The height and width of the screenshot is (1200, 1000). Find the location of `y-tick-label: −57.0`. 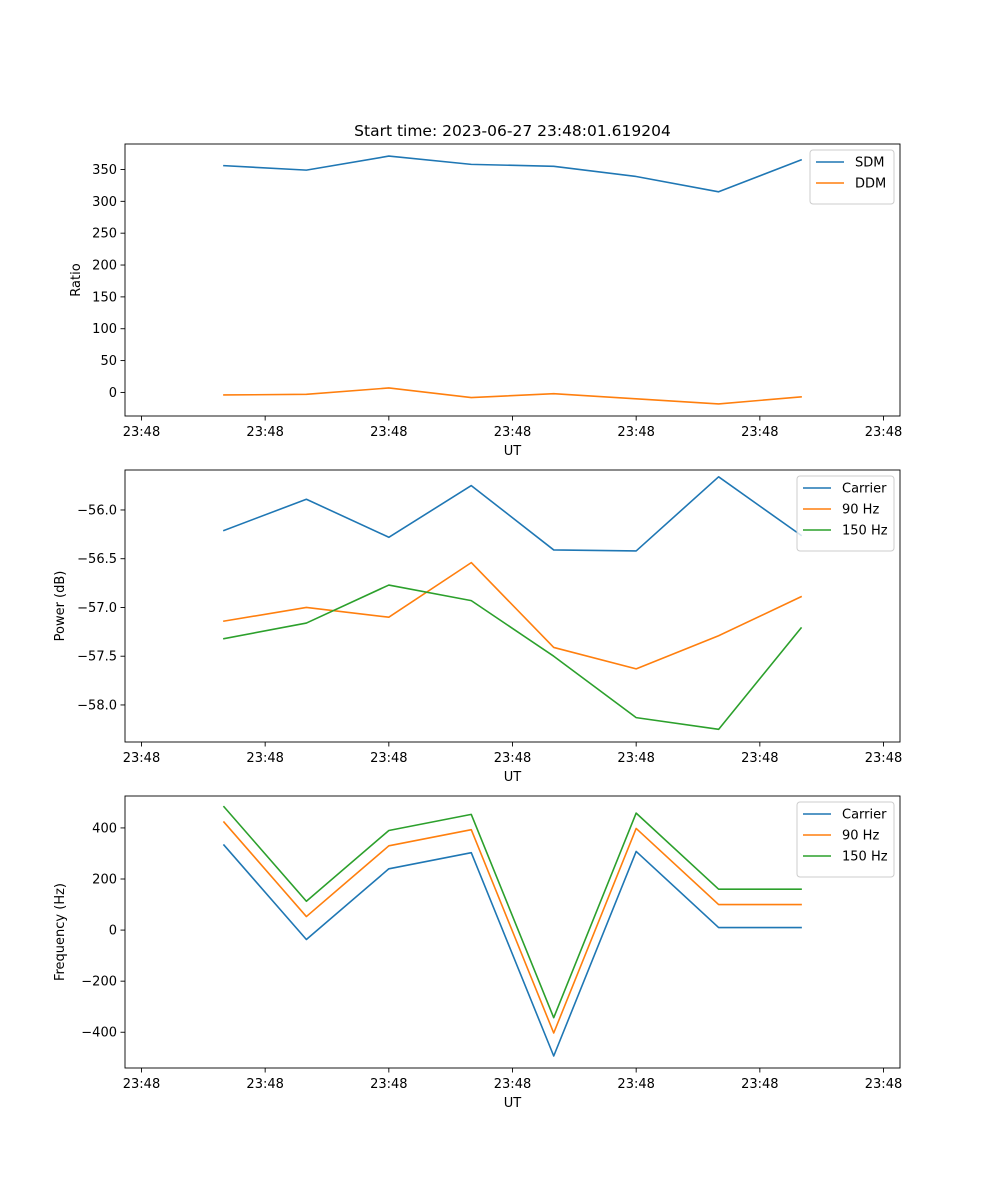

y-tick-label: −57.0 is located at coordinates (97, 608).